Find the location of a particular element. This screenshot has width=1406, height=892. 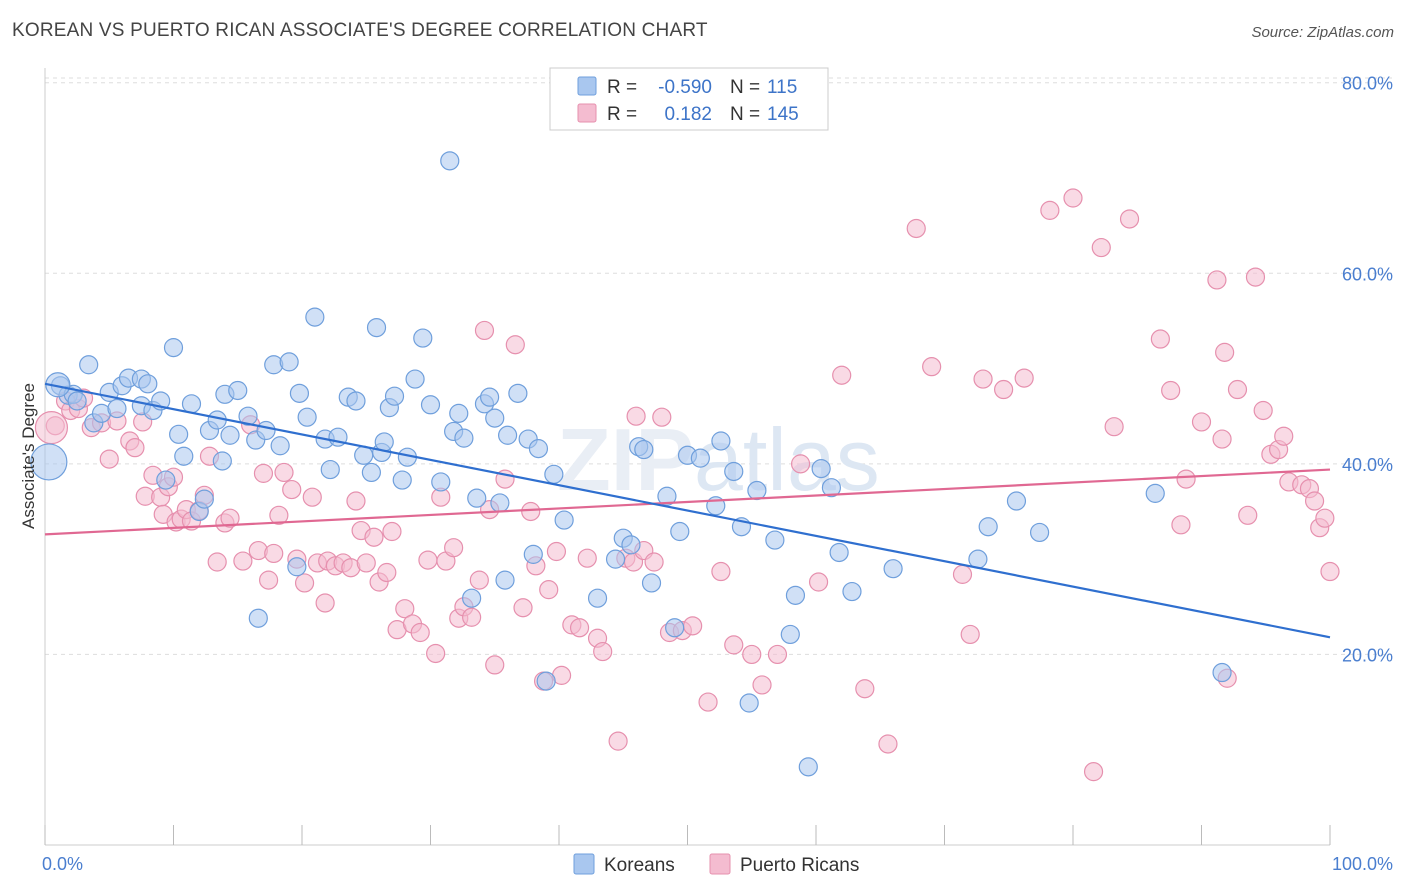

legend-r-value-0: -0.590 is located at coordinates (685, 87).